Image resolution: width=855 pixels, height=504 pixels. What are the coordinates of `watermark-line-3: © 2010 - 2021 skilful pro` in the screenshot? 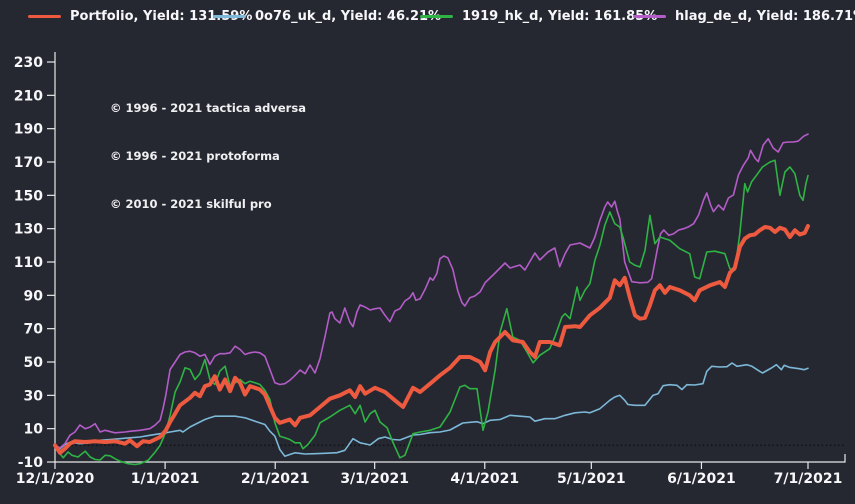 It's located at (191, 204).